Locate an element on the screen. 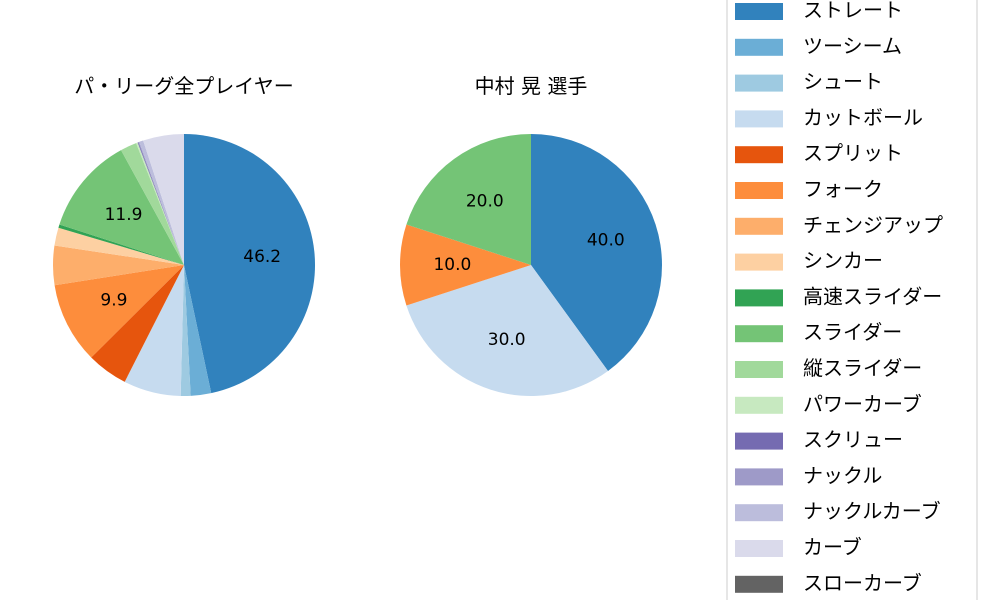  slice-data-label: 11.9 is located at coordinates (124, 215).